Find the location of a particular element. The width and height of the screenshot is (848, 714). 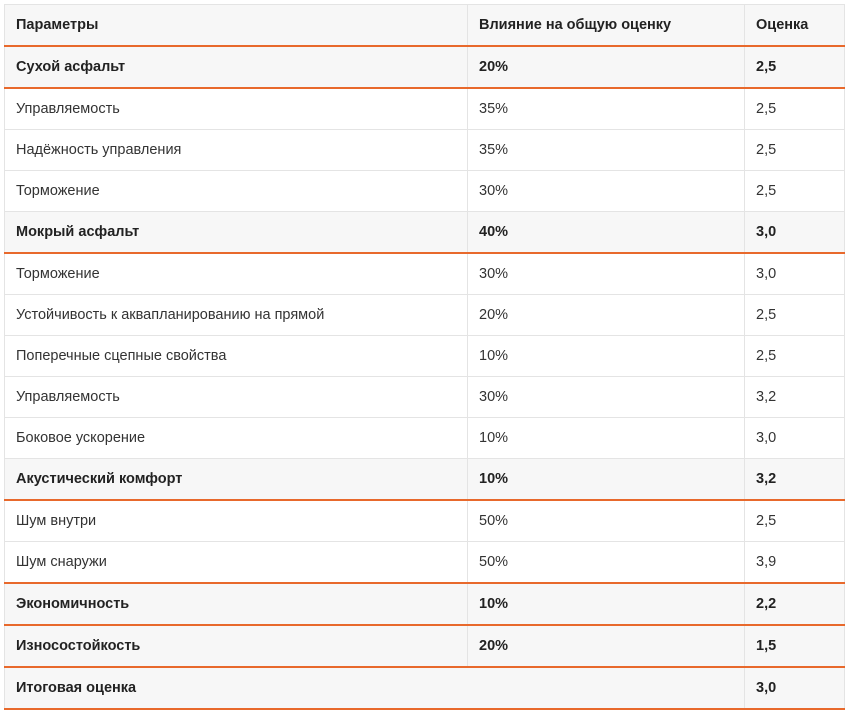

header-weight: Влияние на общую оценку is located at coordinates (606, 25).